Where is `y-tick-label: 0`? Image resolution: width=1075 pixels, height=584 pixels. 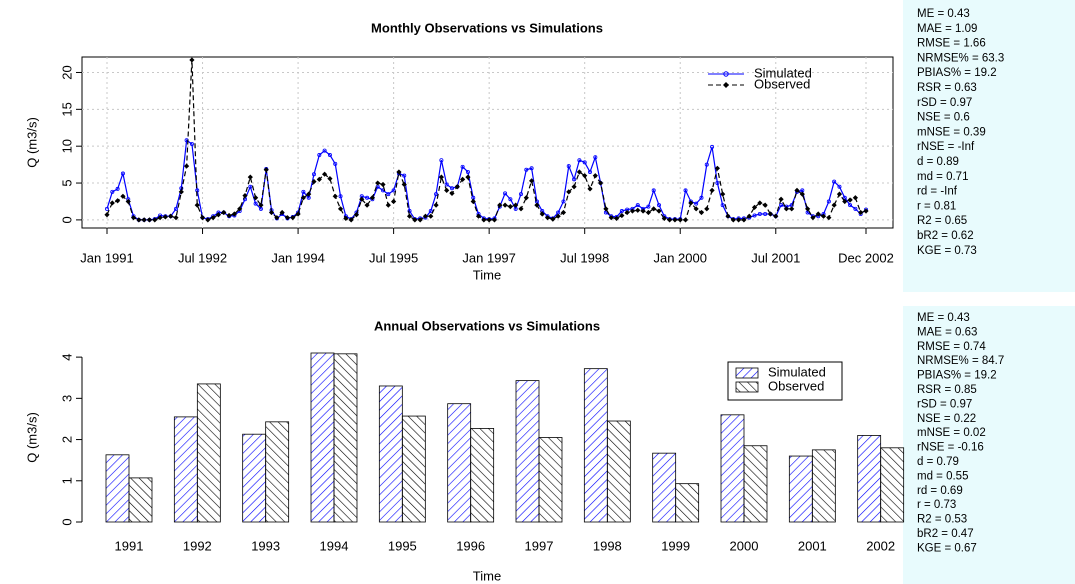 y-tick-label: 0 is located at coordinates (66, 219).